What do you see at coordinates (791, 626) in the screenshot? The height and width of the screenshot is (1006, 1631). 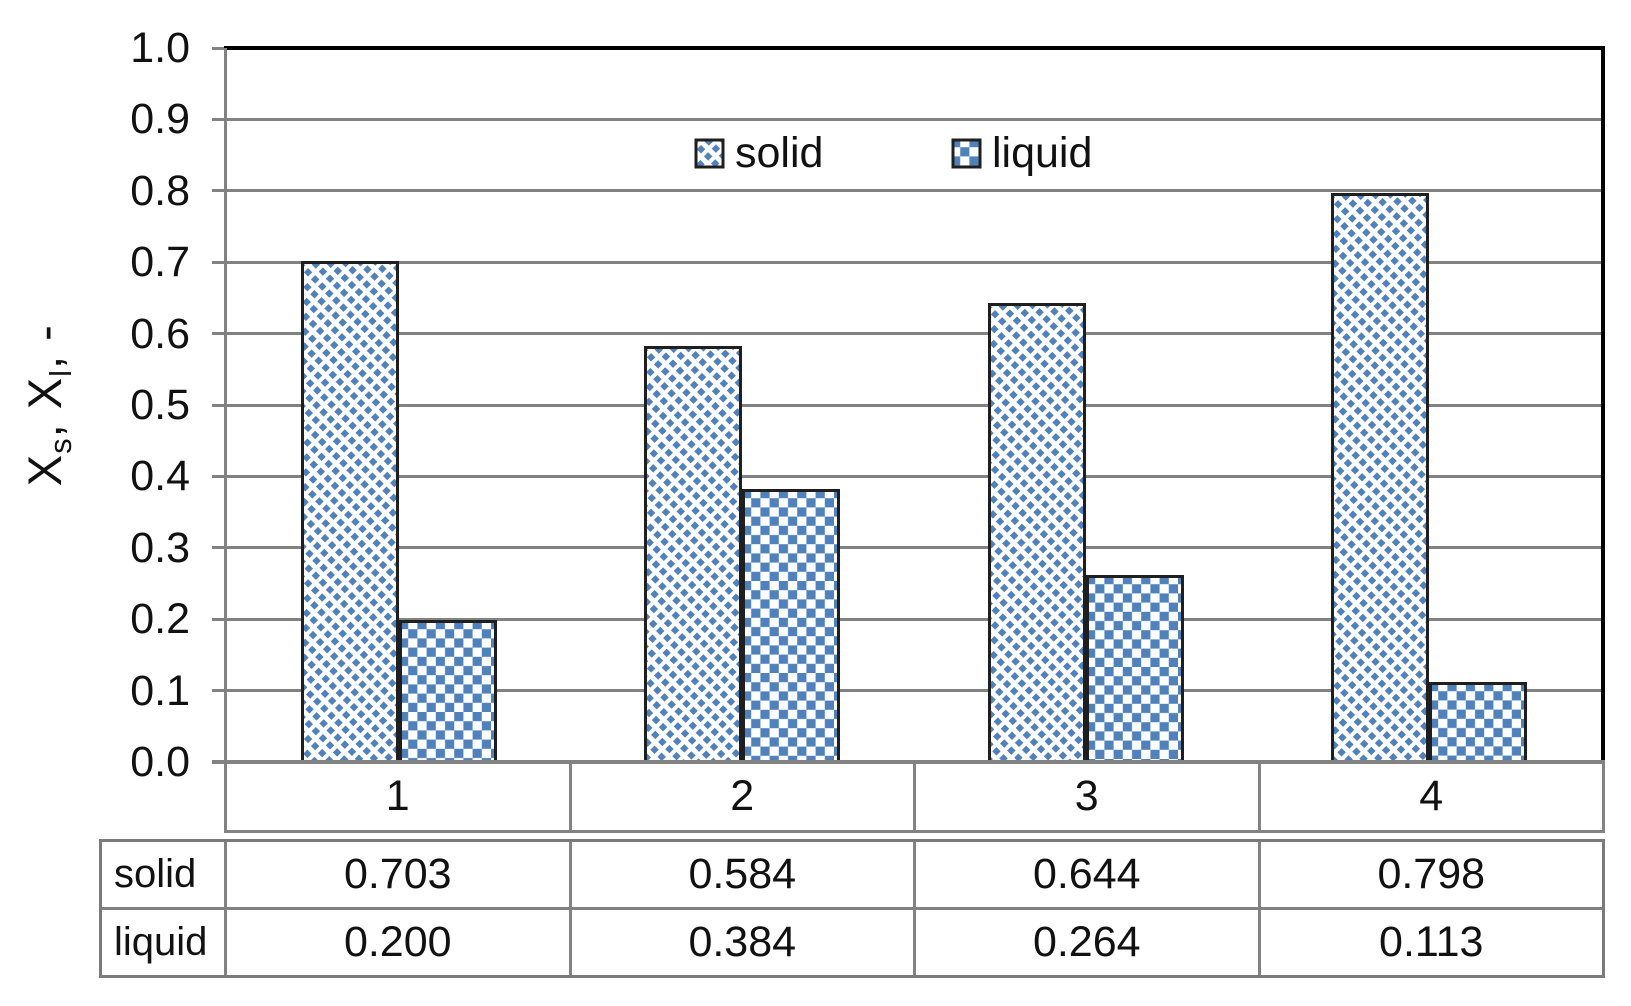 I see `bar-liquid-cat2` at bounding box center [791, 626].